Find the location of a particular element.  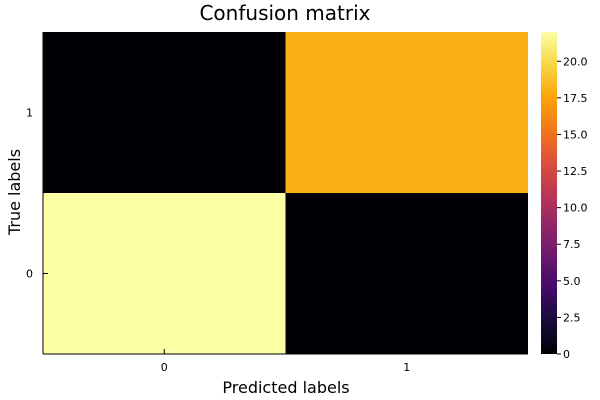

colorbar-tick-label: 2.5 is located at coordinates (572, 317).